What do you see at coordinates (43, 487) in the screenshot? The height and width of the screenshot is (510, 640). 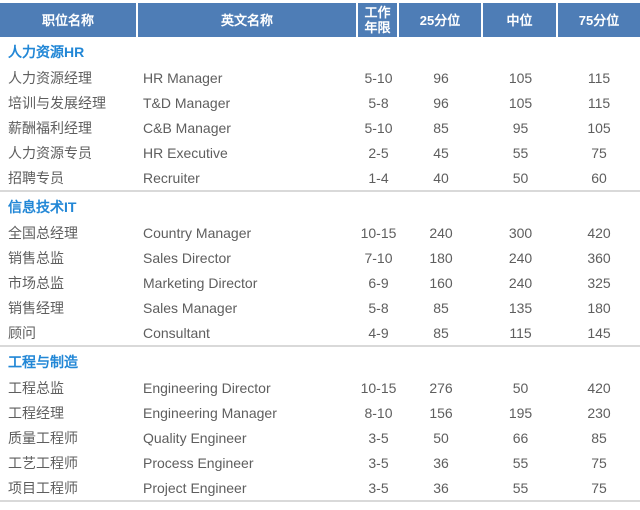 I see `cell-position-name: 项目工程师` at bounding box center [43, 487].